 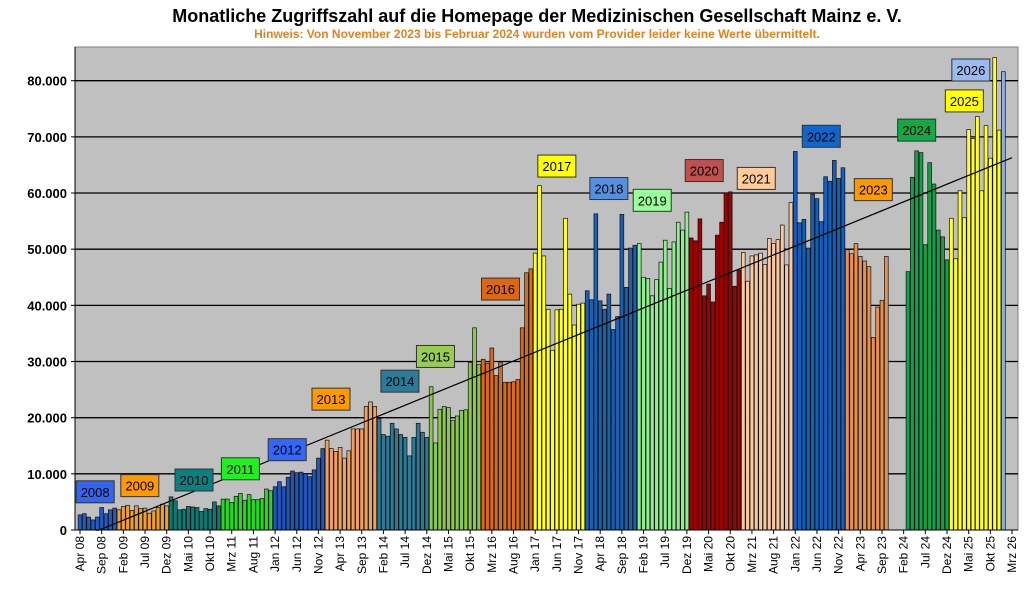 I want to click on year-label-text: 2011, so click(x=240, y=469).